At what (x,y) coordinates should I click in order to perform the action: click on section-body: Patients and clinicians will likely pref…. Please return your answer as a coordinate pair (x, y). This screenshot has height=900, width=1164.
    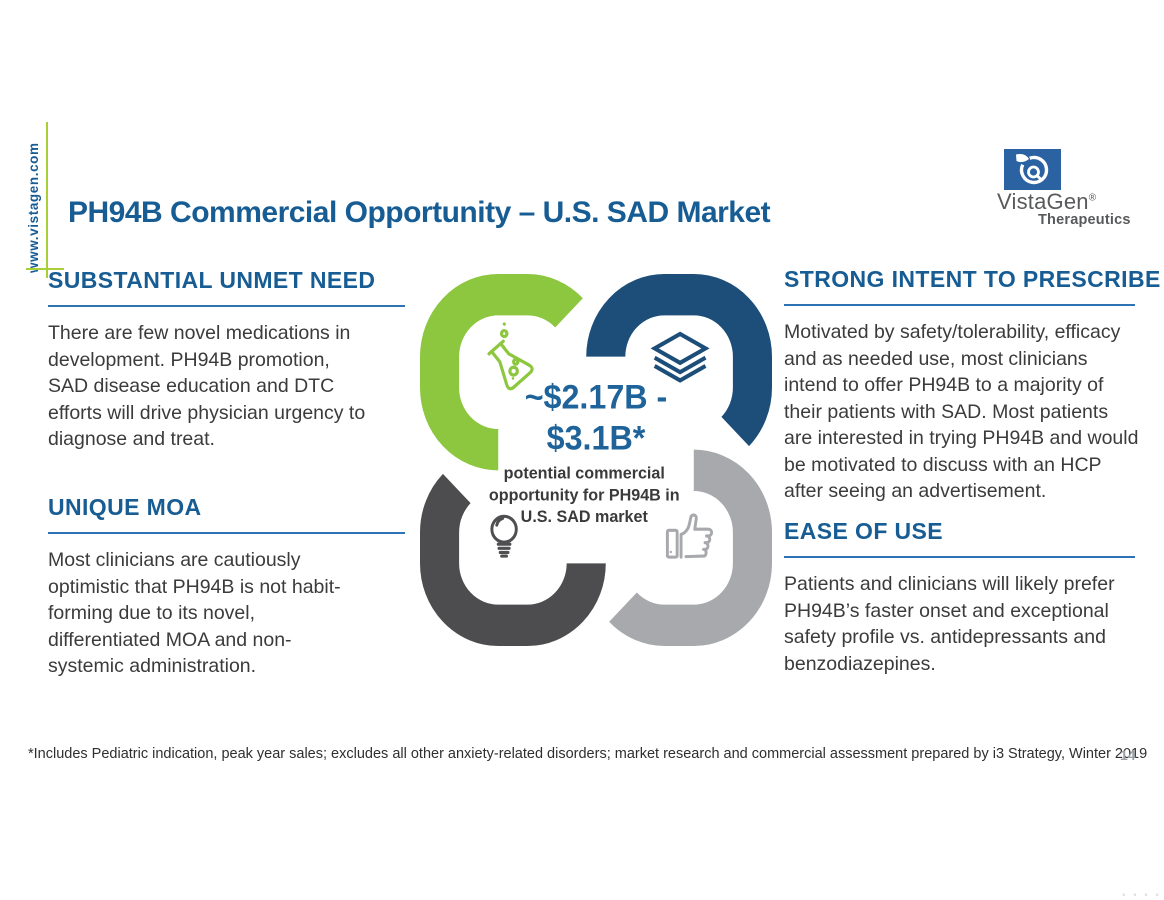
    Looking at the image, I should click on (949, 624).